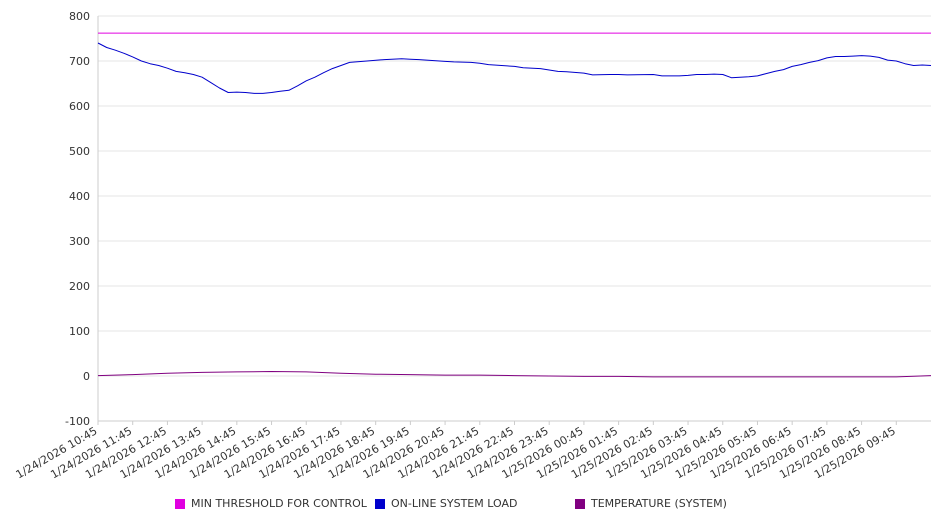 The height and width of the screenshot is (530, 946). I want to click on series-line-on-line-system-load, so click(514, 68).